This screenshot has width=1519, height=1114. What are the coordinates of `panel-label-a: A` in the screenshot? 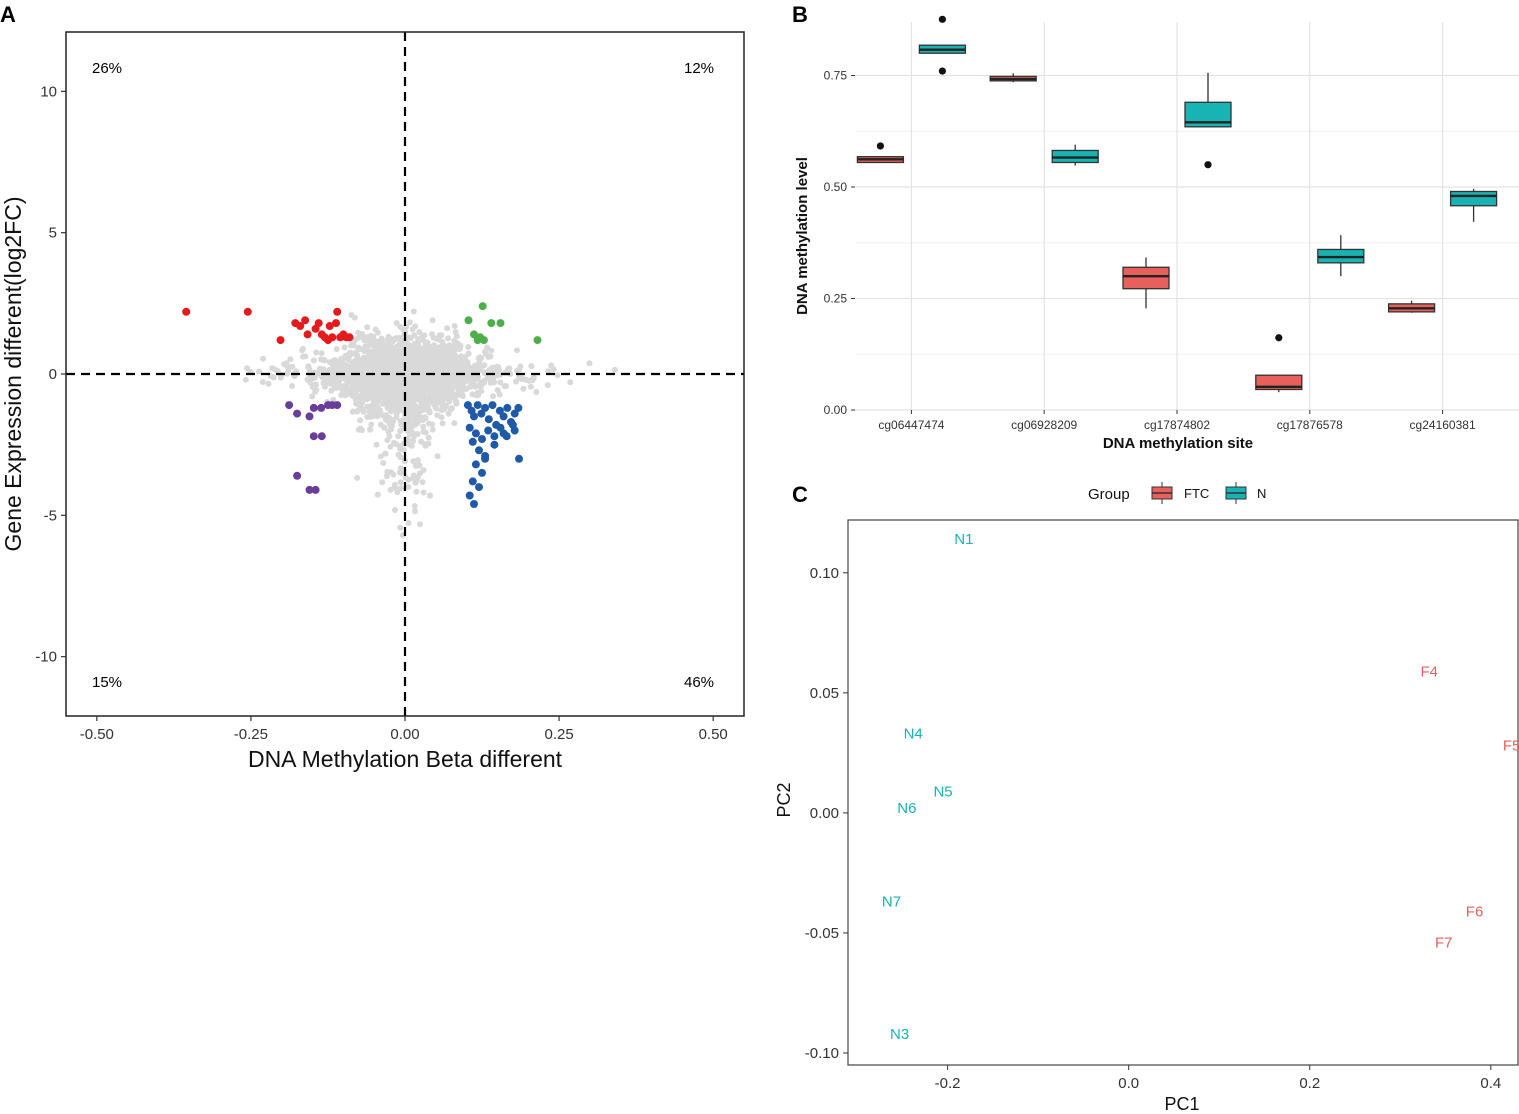 It's located at (8, 14).